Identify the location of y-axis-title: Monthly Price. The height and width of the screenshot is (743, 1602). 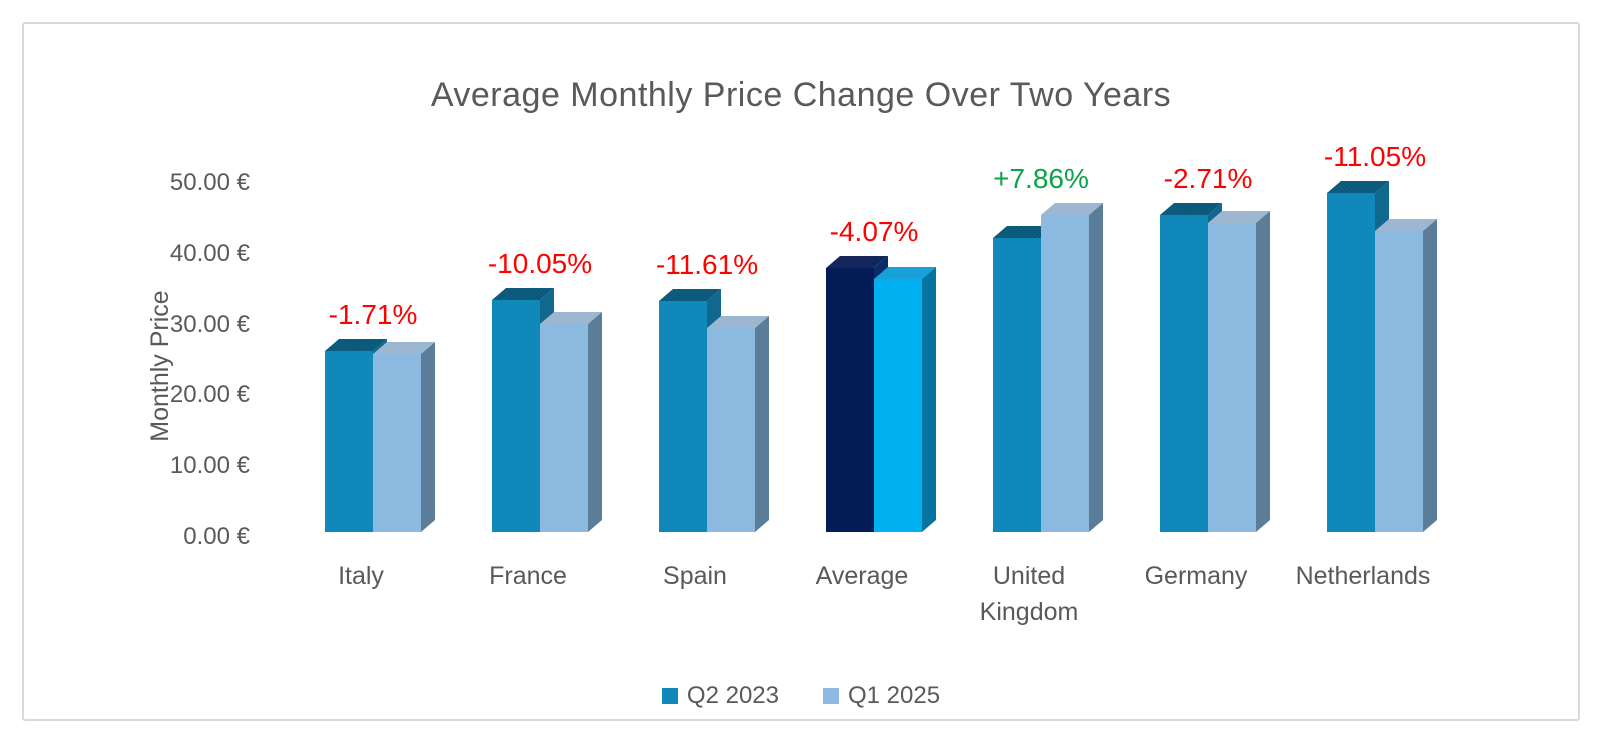
(160, 366).